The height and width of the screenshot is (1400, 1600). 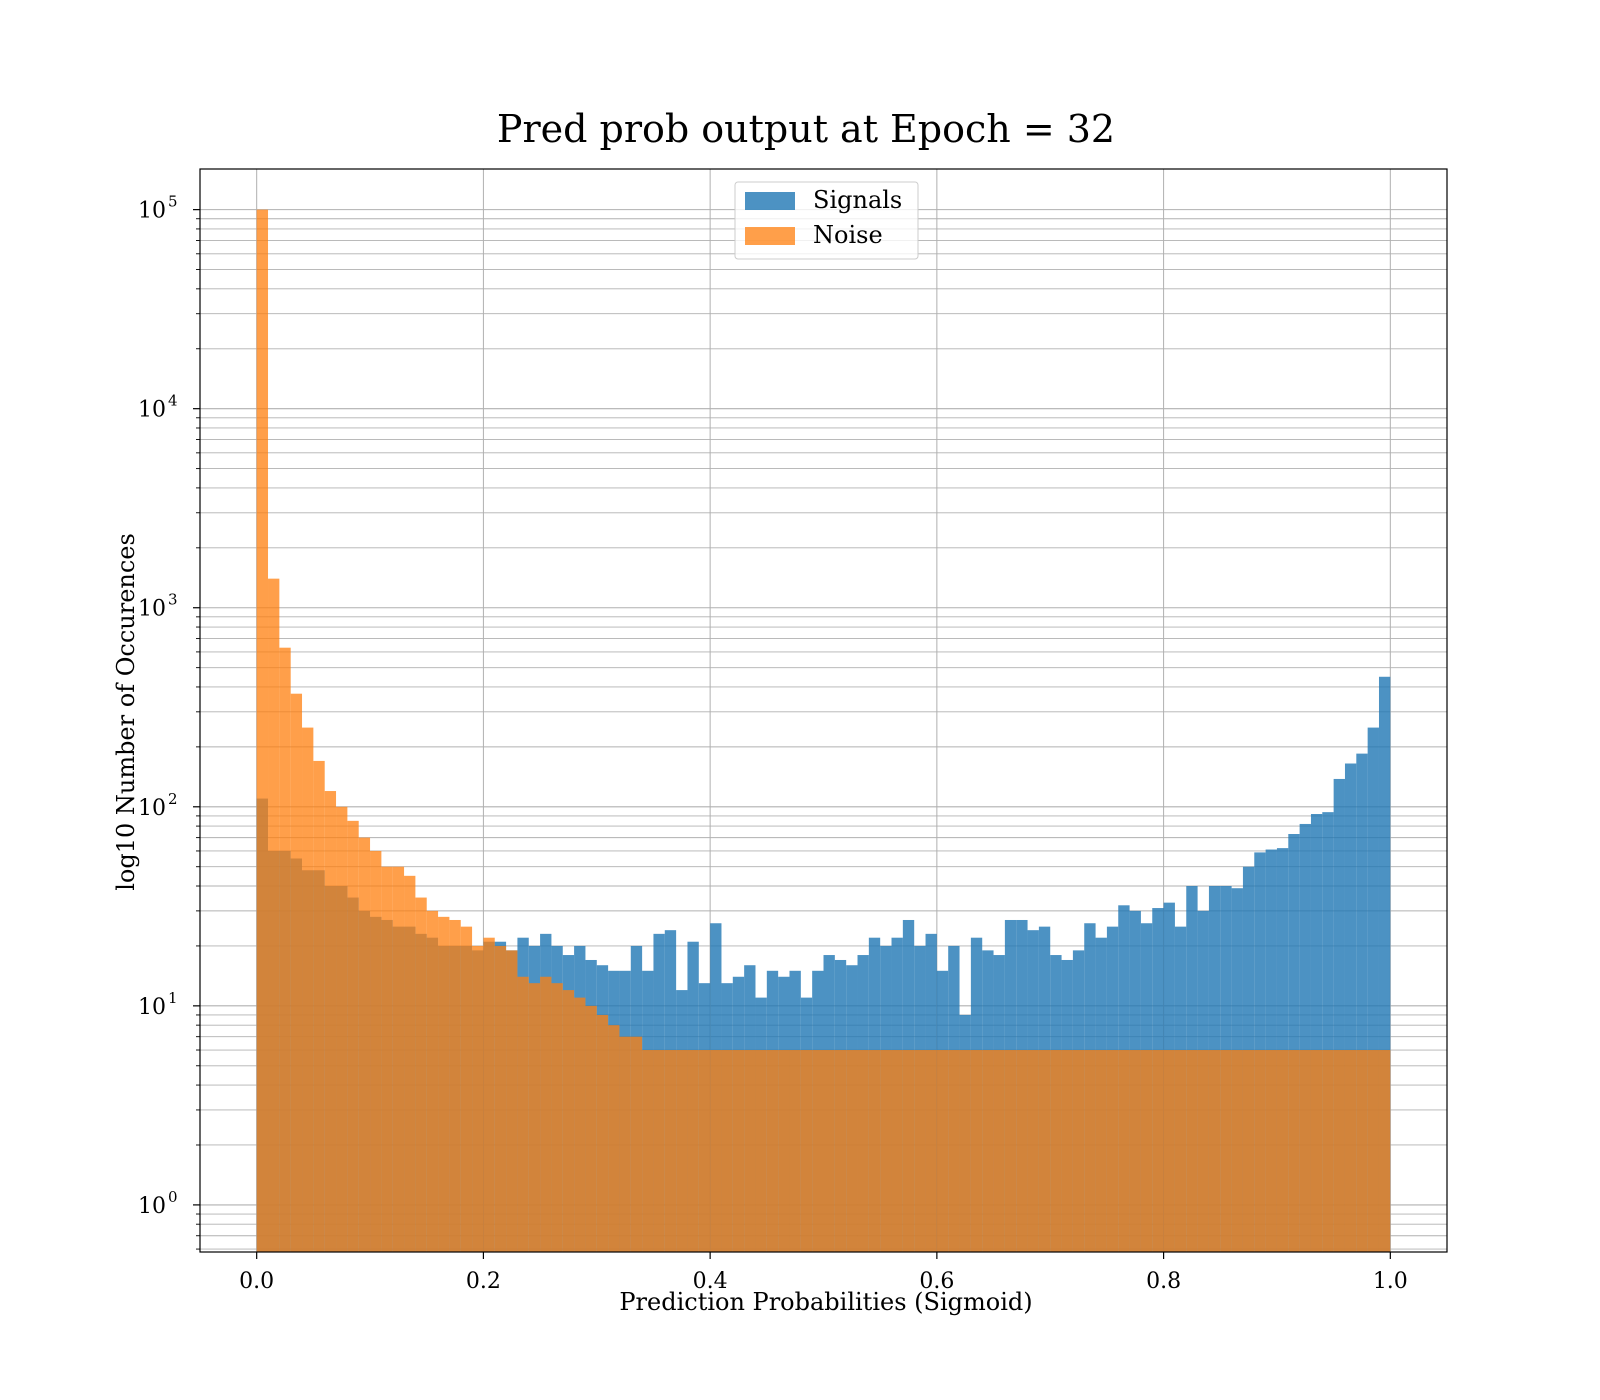 I want to click on chart-title: Pred prob output at Epoch = 32, so click(x=806, y=129).